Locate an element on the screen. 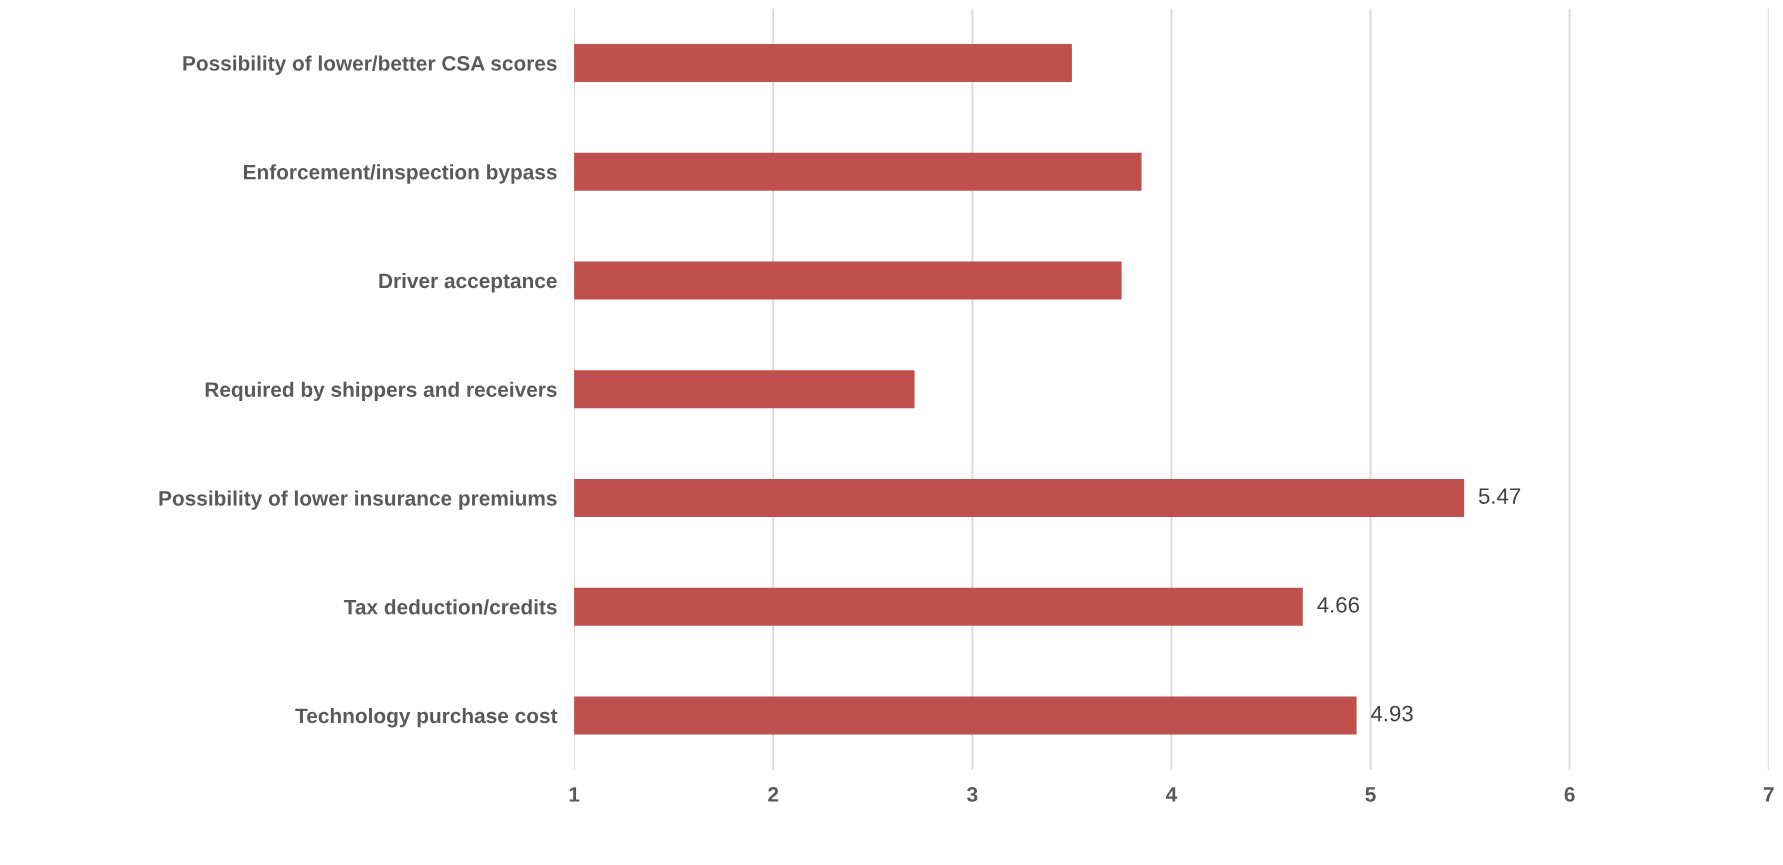 The width and height of the screenshot is (1783, 865). y-tick-label: Required by shippers and receivers is located at coordinates (381, 391).